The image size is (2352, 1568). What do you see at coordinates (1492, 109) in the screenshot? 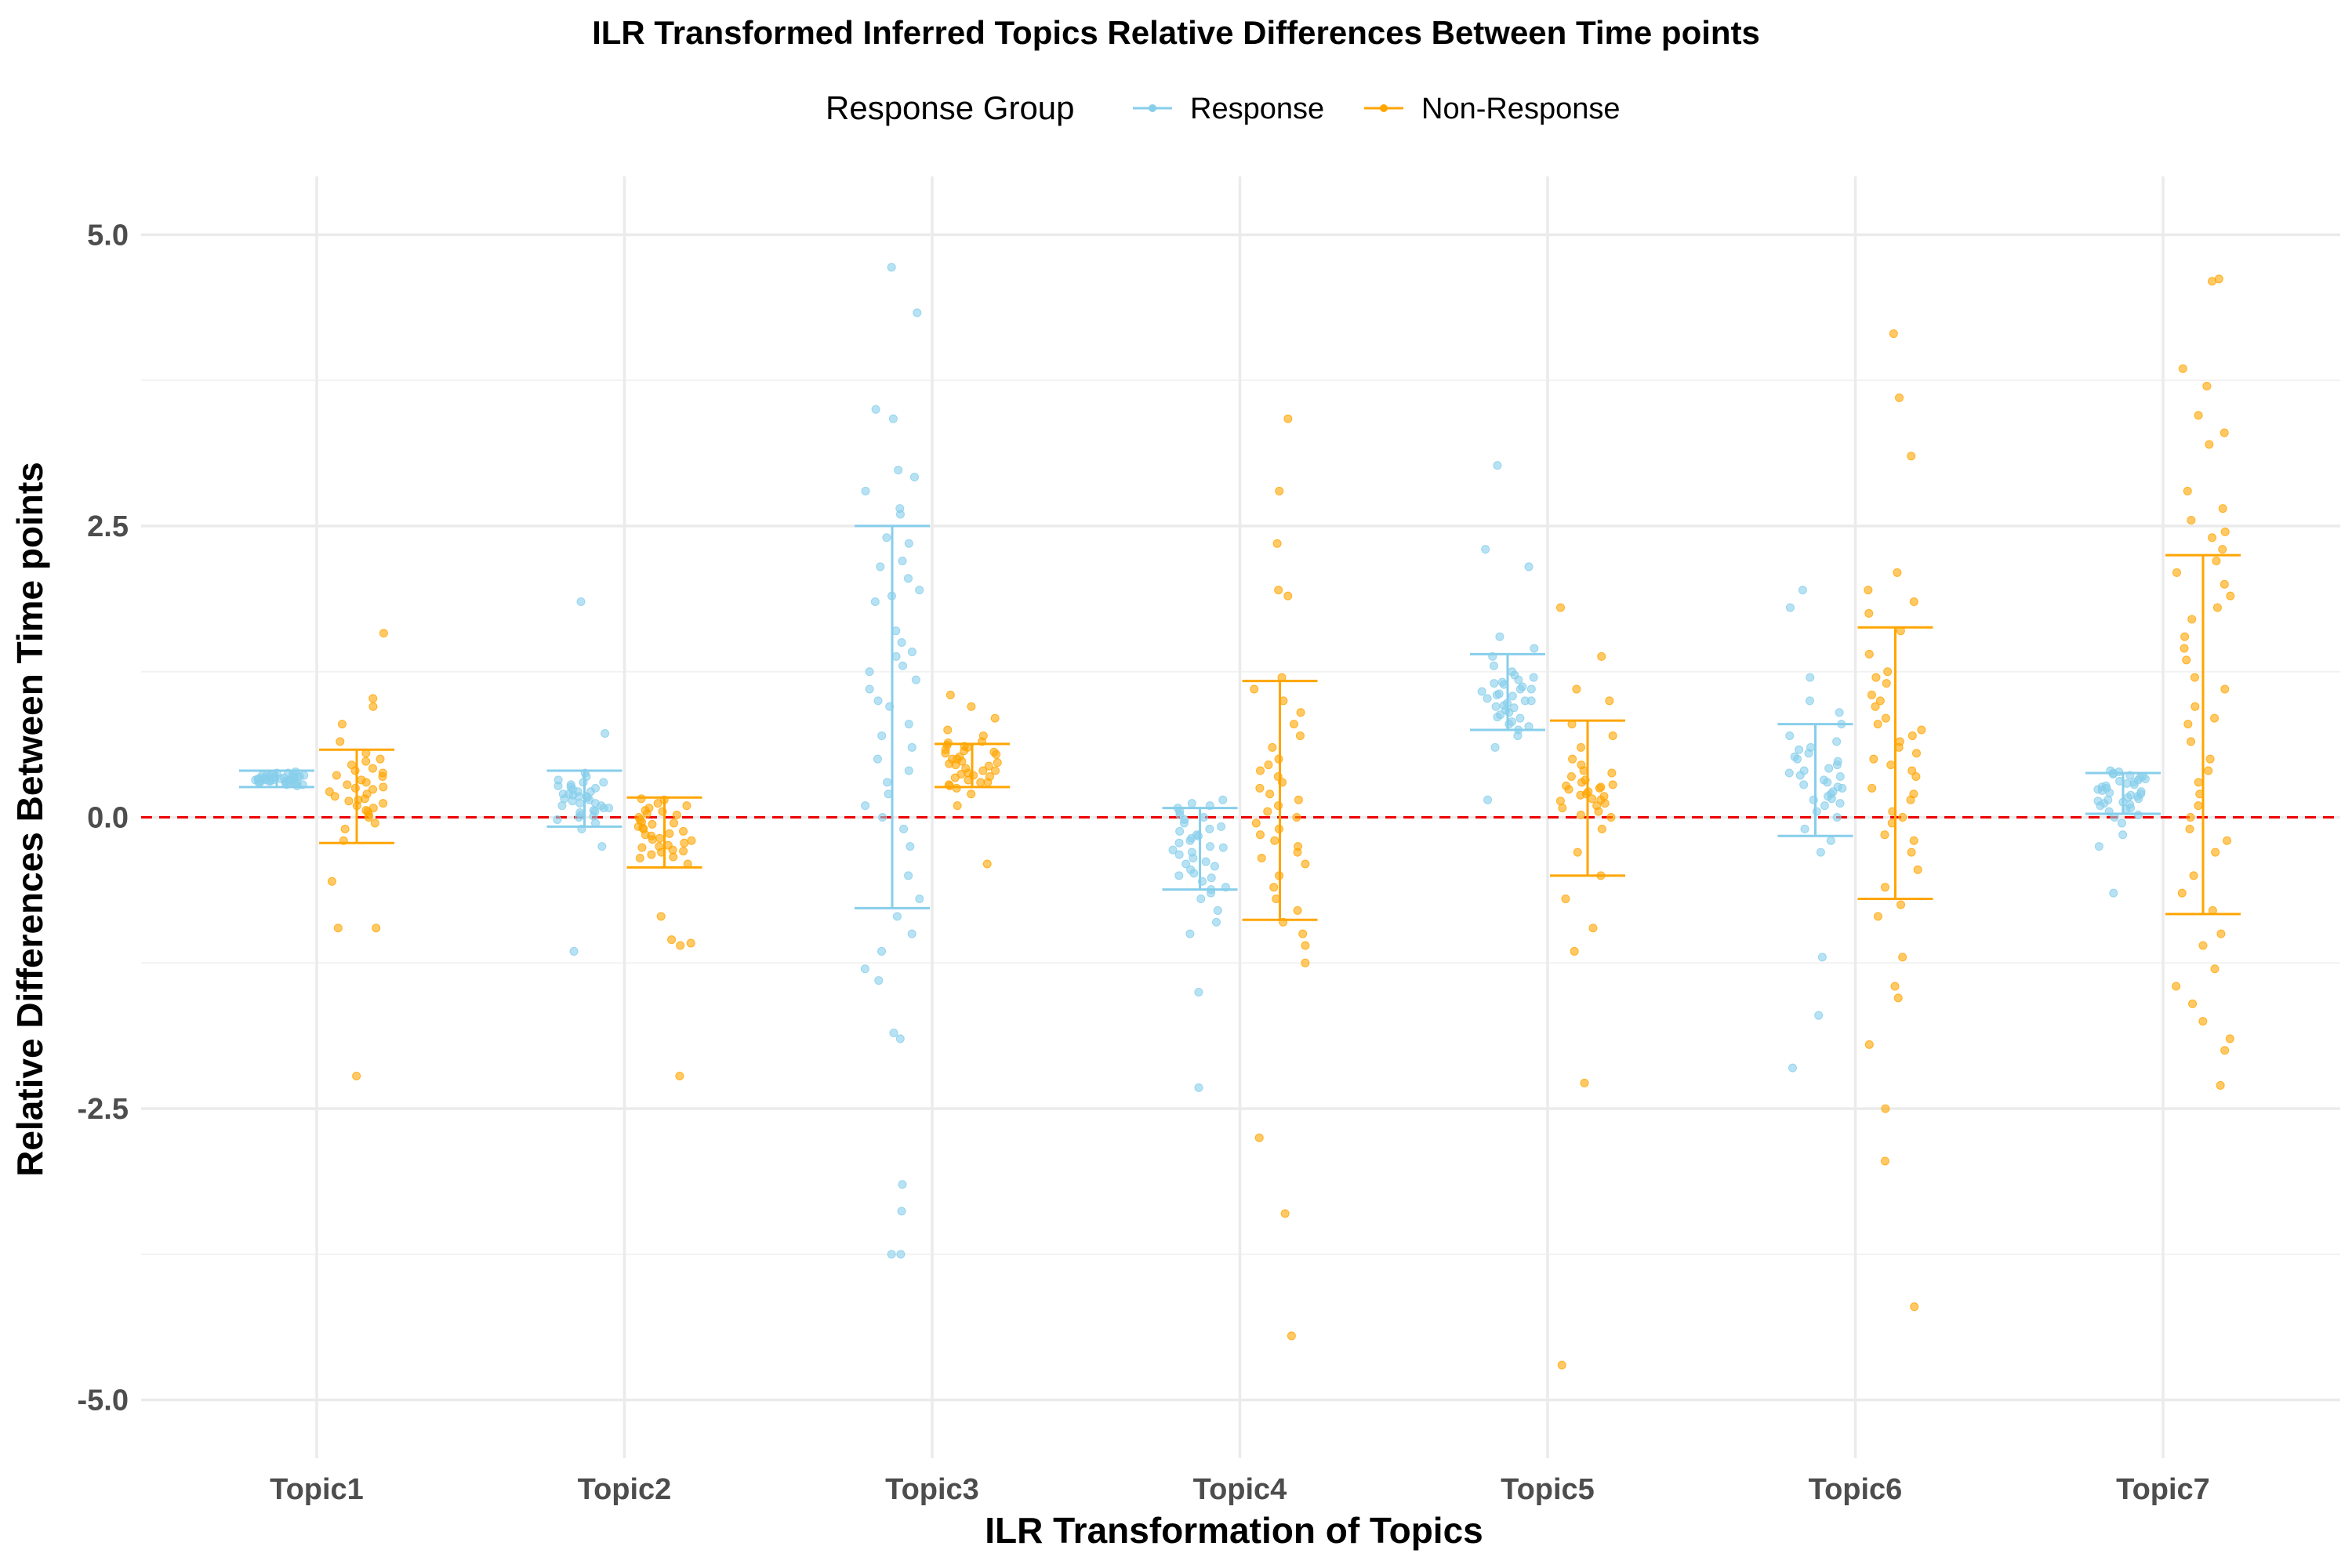
I see `legend-item-non-response: Non-Response` at bounding box center [1492, 109].